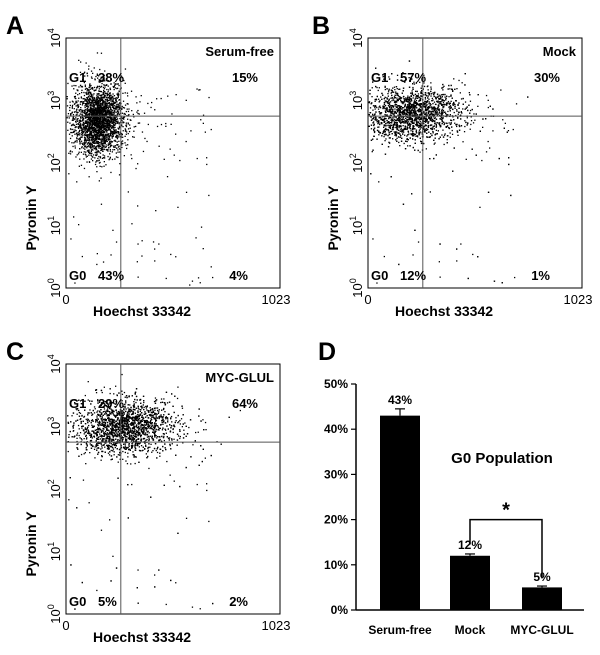 The height and width of the screenshot is (655, 600). I want to click on events-cloud, so click(140, 169).